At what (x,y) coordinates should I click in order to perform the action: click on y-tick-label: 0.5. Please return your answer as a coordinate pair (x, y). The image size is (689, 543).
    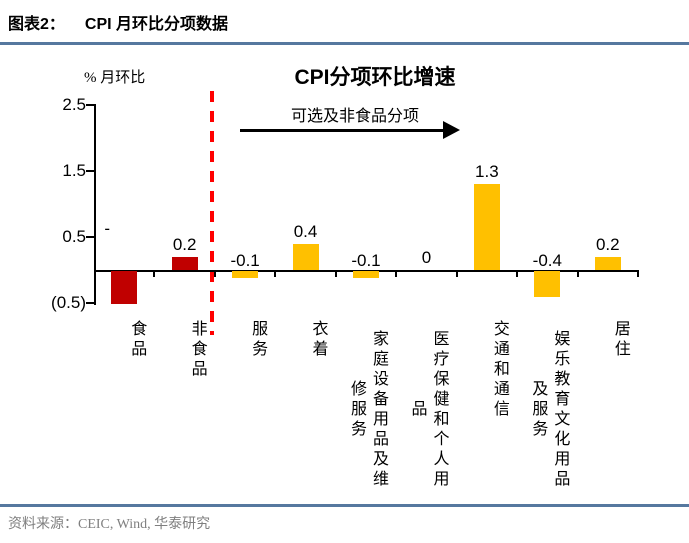
    Looking at the image, I should click on (74, 236).